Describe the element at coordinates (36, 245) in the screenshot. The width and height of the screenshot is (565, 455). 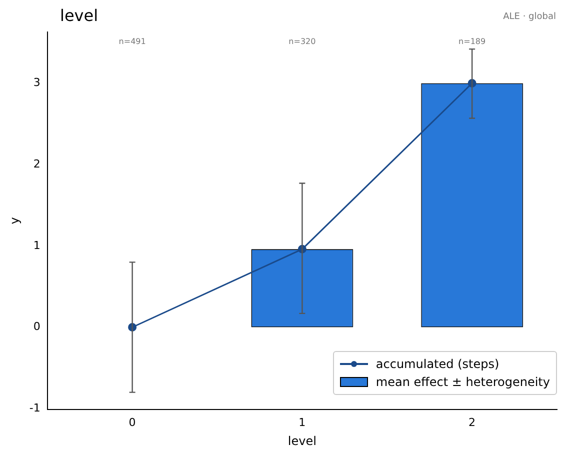
I see `y-tick-label: 1` at that location.